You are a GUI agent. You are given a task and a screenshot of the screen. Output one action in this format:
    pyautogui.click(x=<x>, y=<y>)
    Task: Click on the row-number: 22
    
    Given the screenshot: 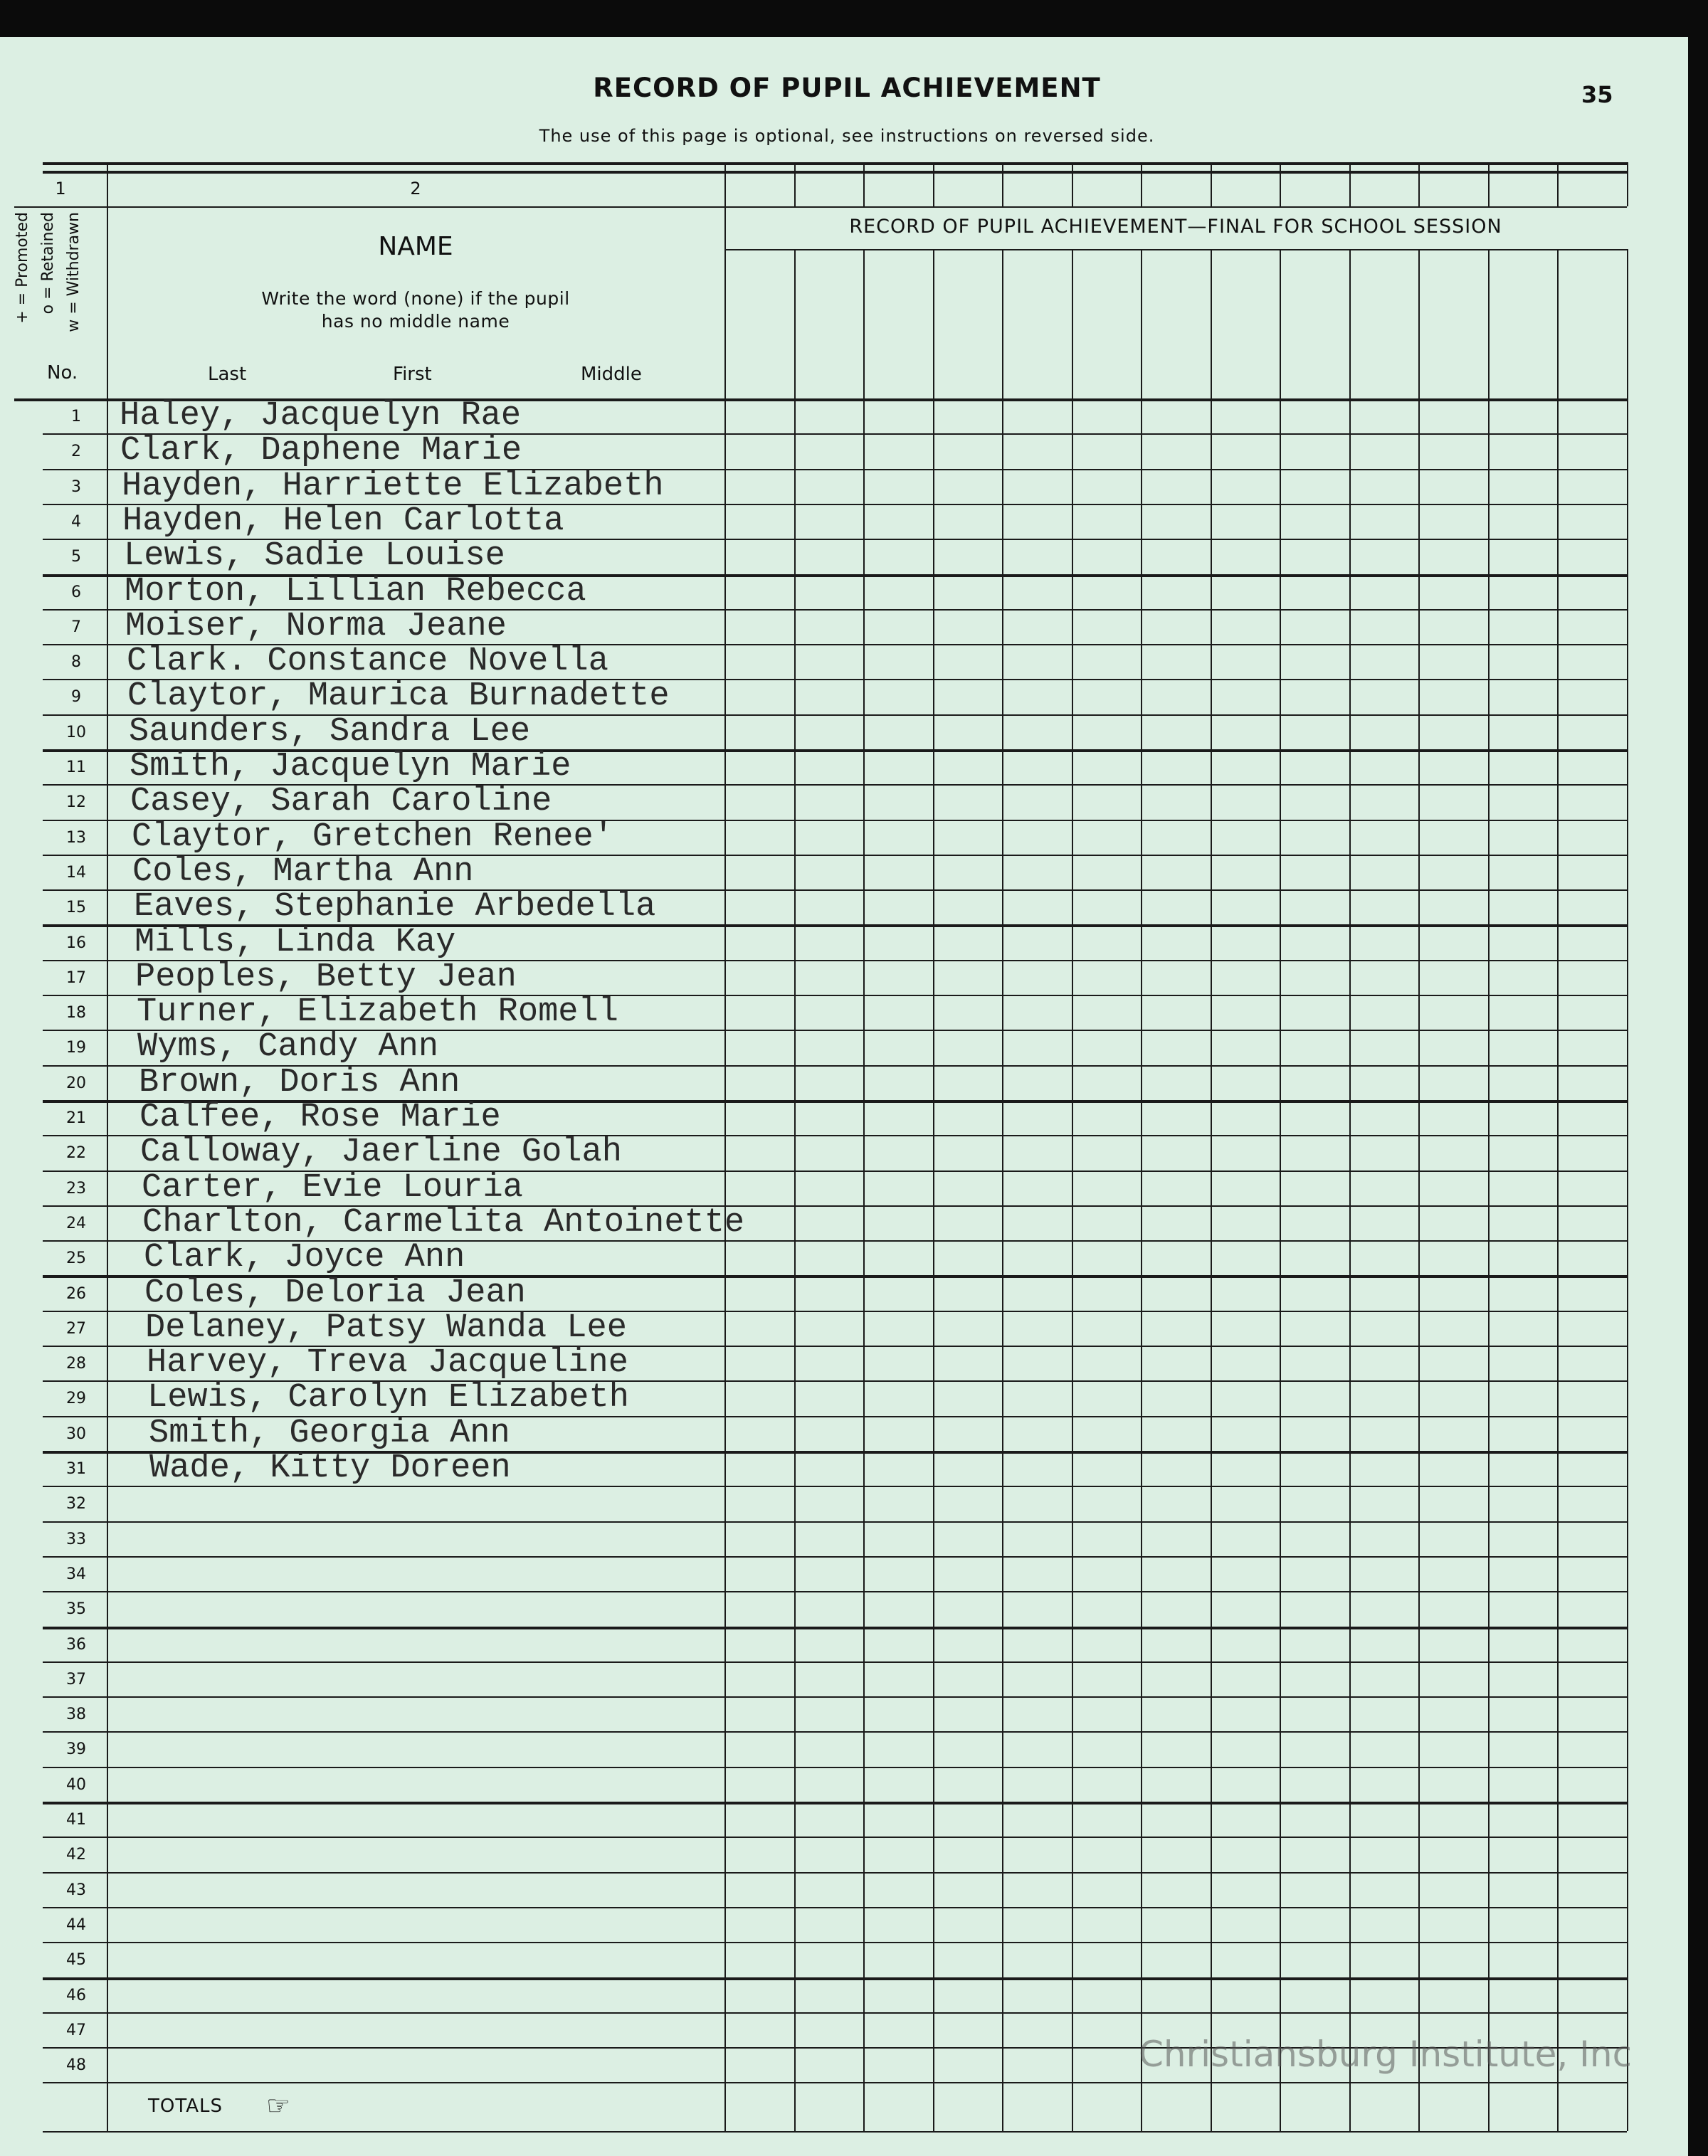 What is the action you would take?
    pyautogui.click(x=76, y=1153)
    